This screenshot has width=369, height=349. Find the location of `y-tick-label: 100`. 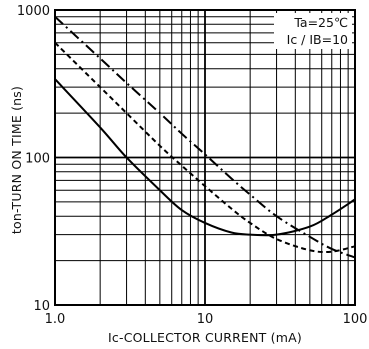

y-tick-label: 100 is located at coordinates (37, 159).